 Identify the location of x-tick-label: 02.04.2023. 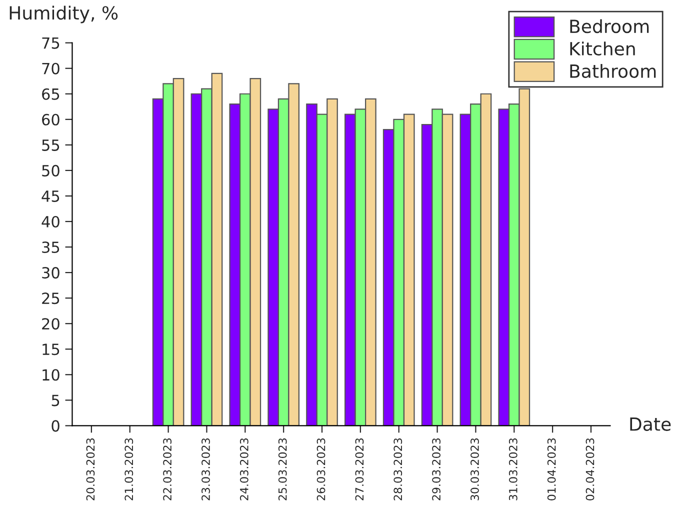
(590, 469).